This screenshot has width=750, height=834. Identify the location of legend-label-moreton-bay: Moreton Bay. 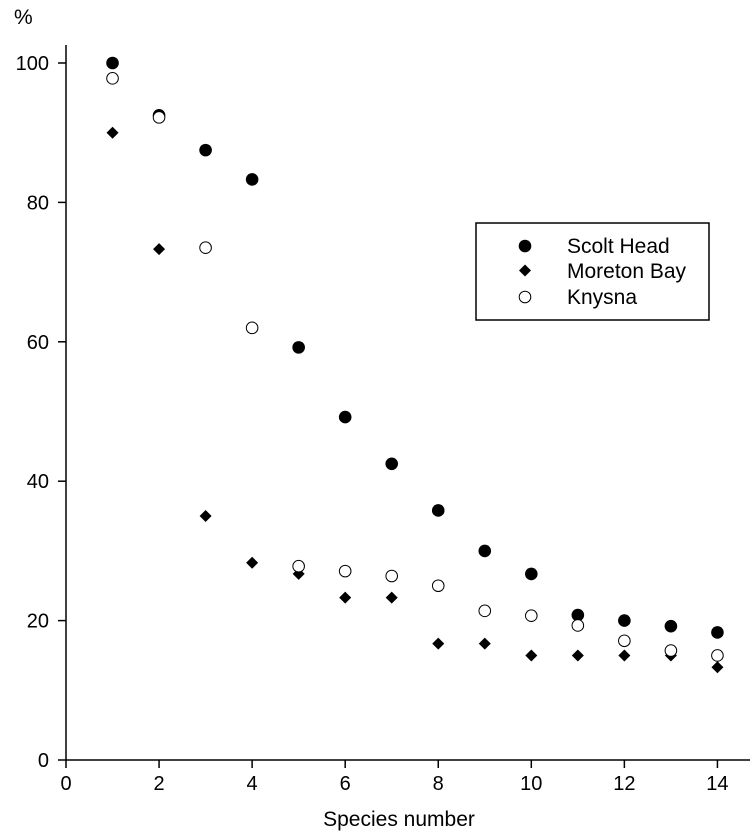
(627, 271).